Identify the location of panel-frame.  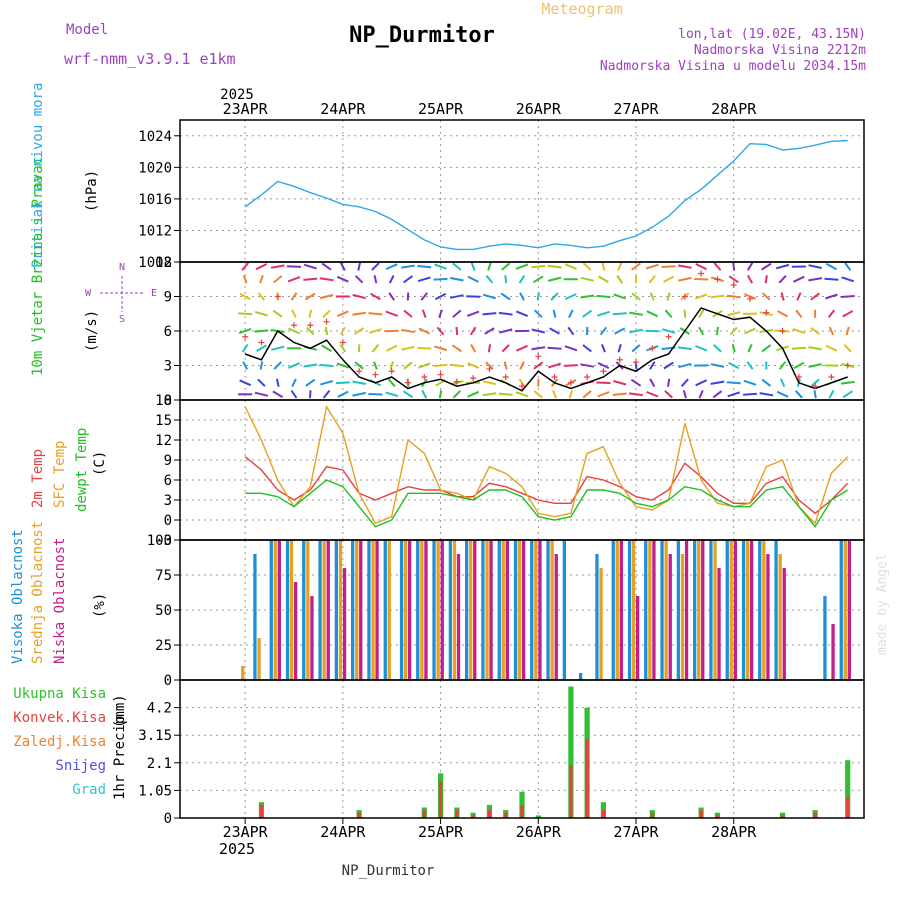
(522, 749).